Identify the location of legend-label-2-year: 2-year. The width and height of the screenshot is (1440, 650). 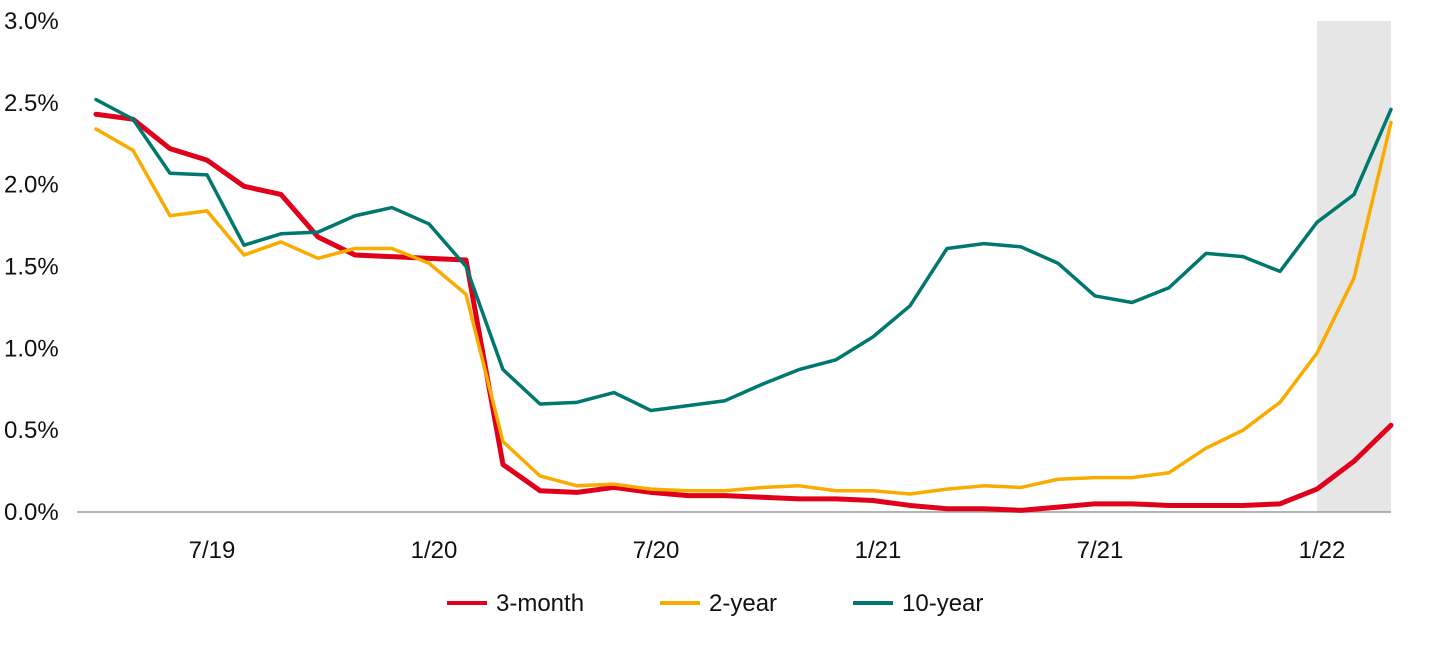
(743, 603).